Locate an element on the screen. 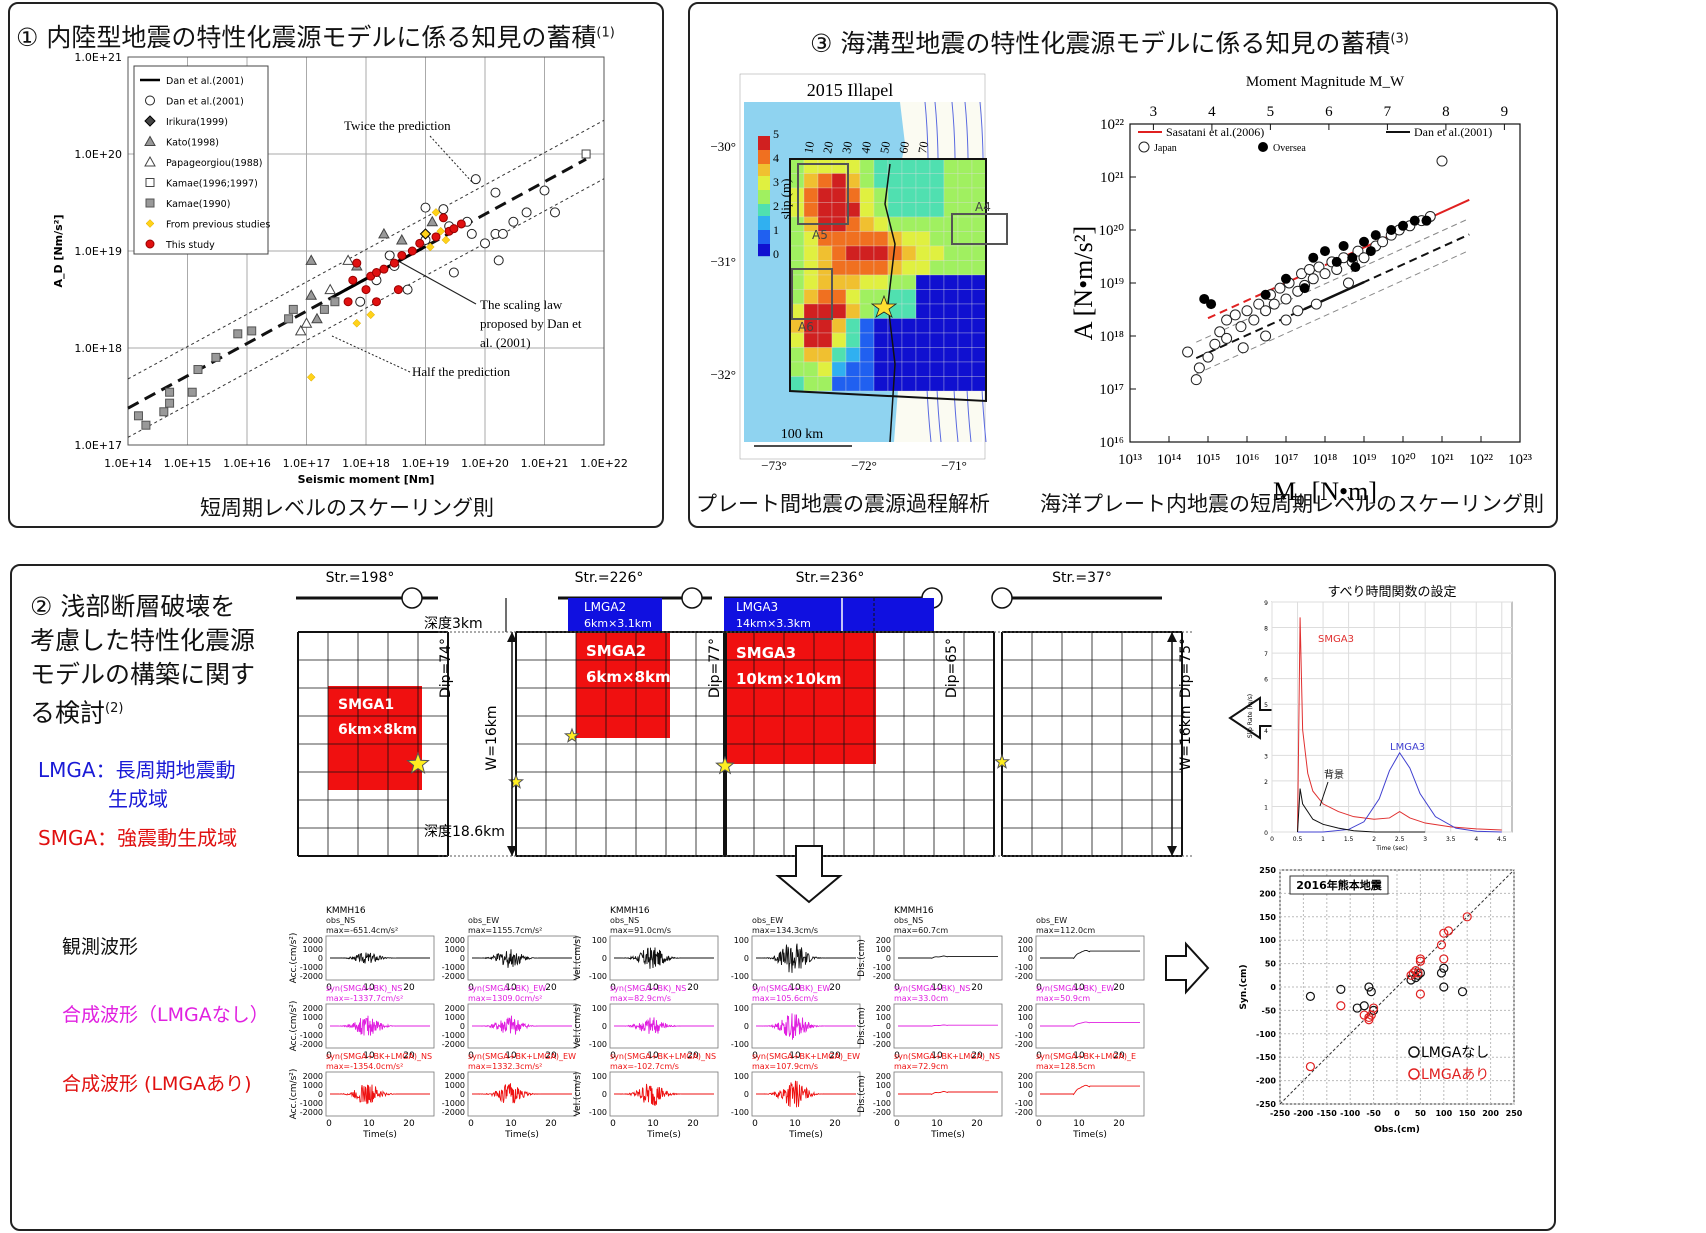 The image size is (1706, 1233). y-axis-label: A_D [Nm/s²] is located at coordinates (58, 250).